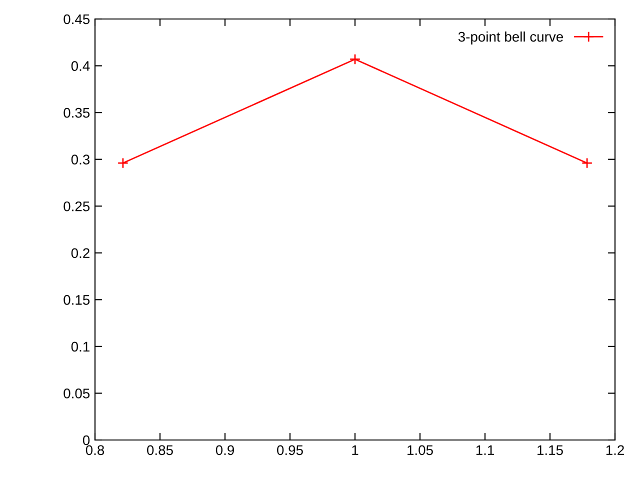 The image size is (640, 480). What do you see at coordinates (355, 450) in the screenshot?
I see `x-tick-label: 1` at bounding box center [355, 450].